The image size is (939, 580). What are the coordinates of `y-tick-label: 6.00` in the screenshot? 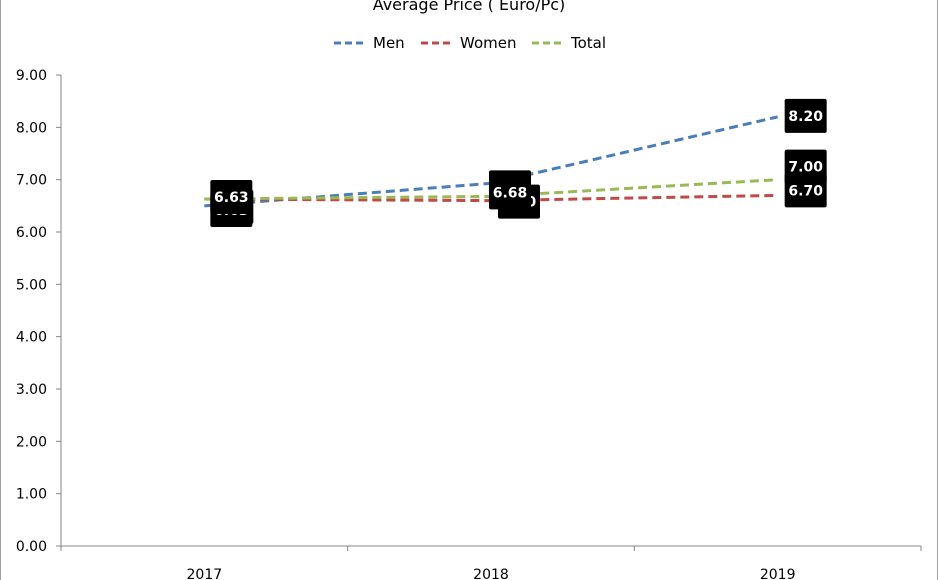 It's located at (31, 233).